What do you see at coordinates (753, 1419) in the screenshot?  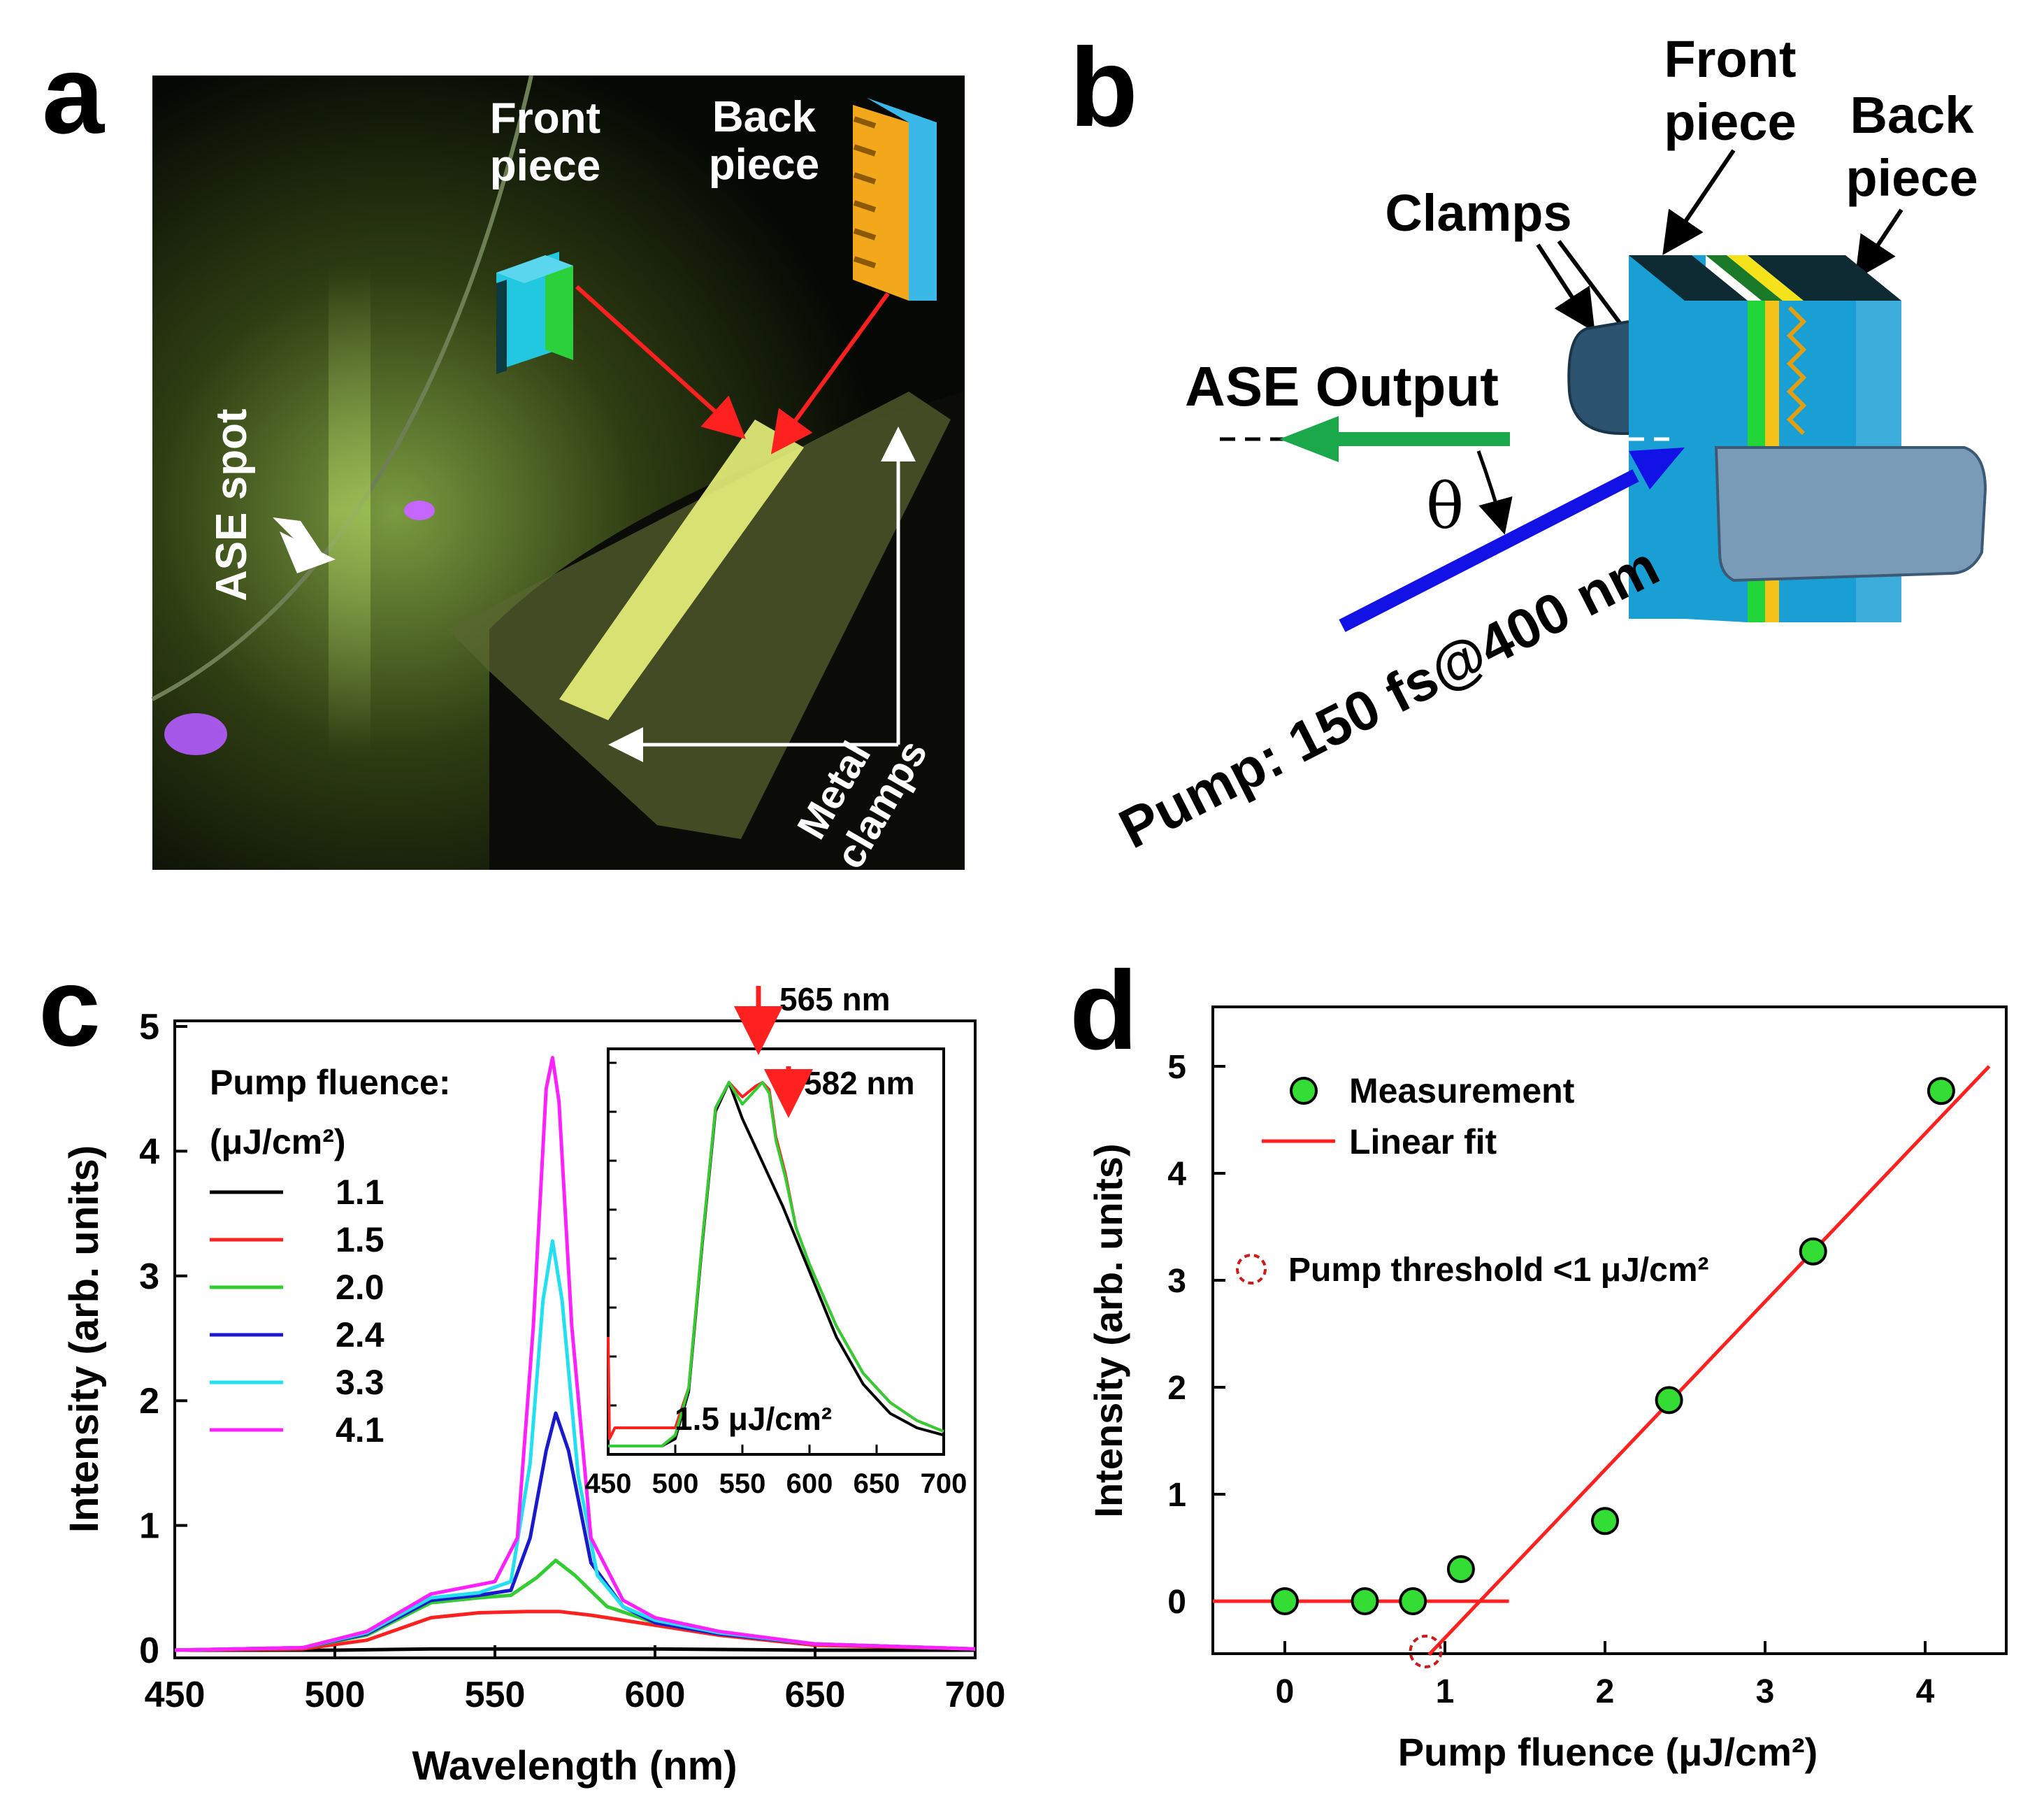 I see `c-inset-label: 1.5 μJ/cm²` at bounding box center [753, 1419].